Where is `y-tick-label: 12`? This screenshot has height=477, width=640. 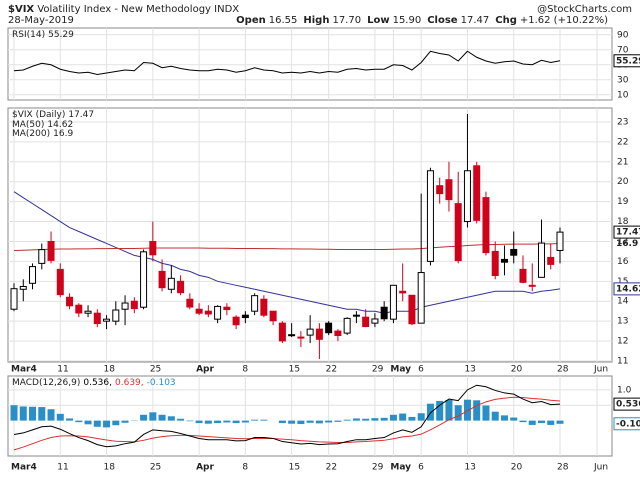 y-tick-label: 12 is located at coordinates (622, 342).